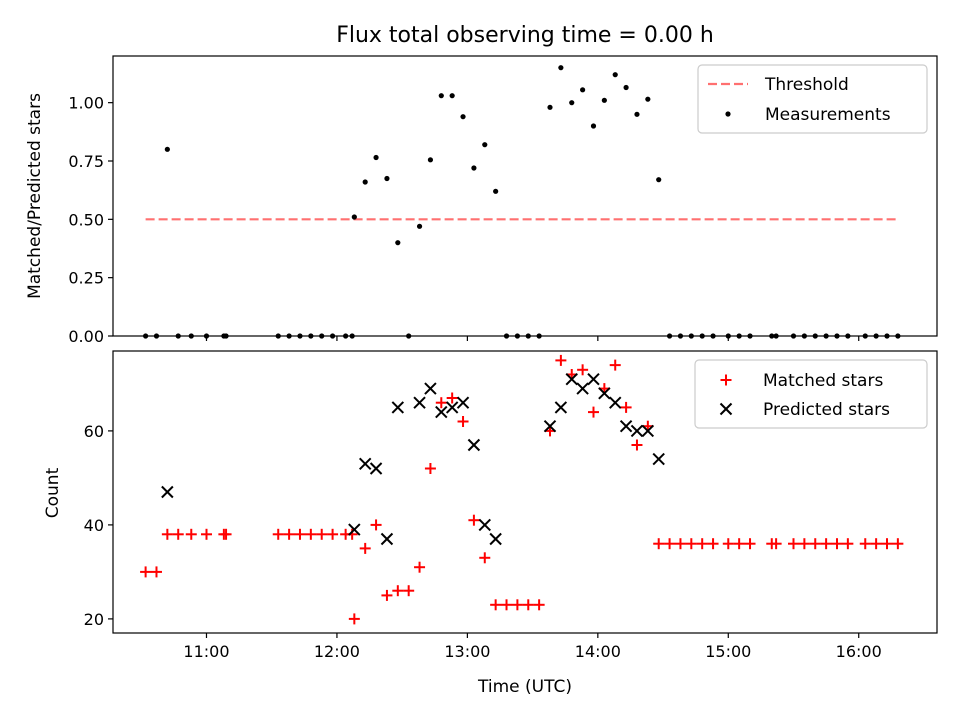 The image size is (960, 724). What do you see at coordinates (806, 85) in the screenshot?
I see `legend-threshold-label: Threshold` at bounding box center [806, 85].